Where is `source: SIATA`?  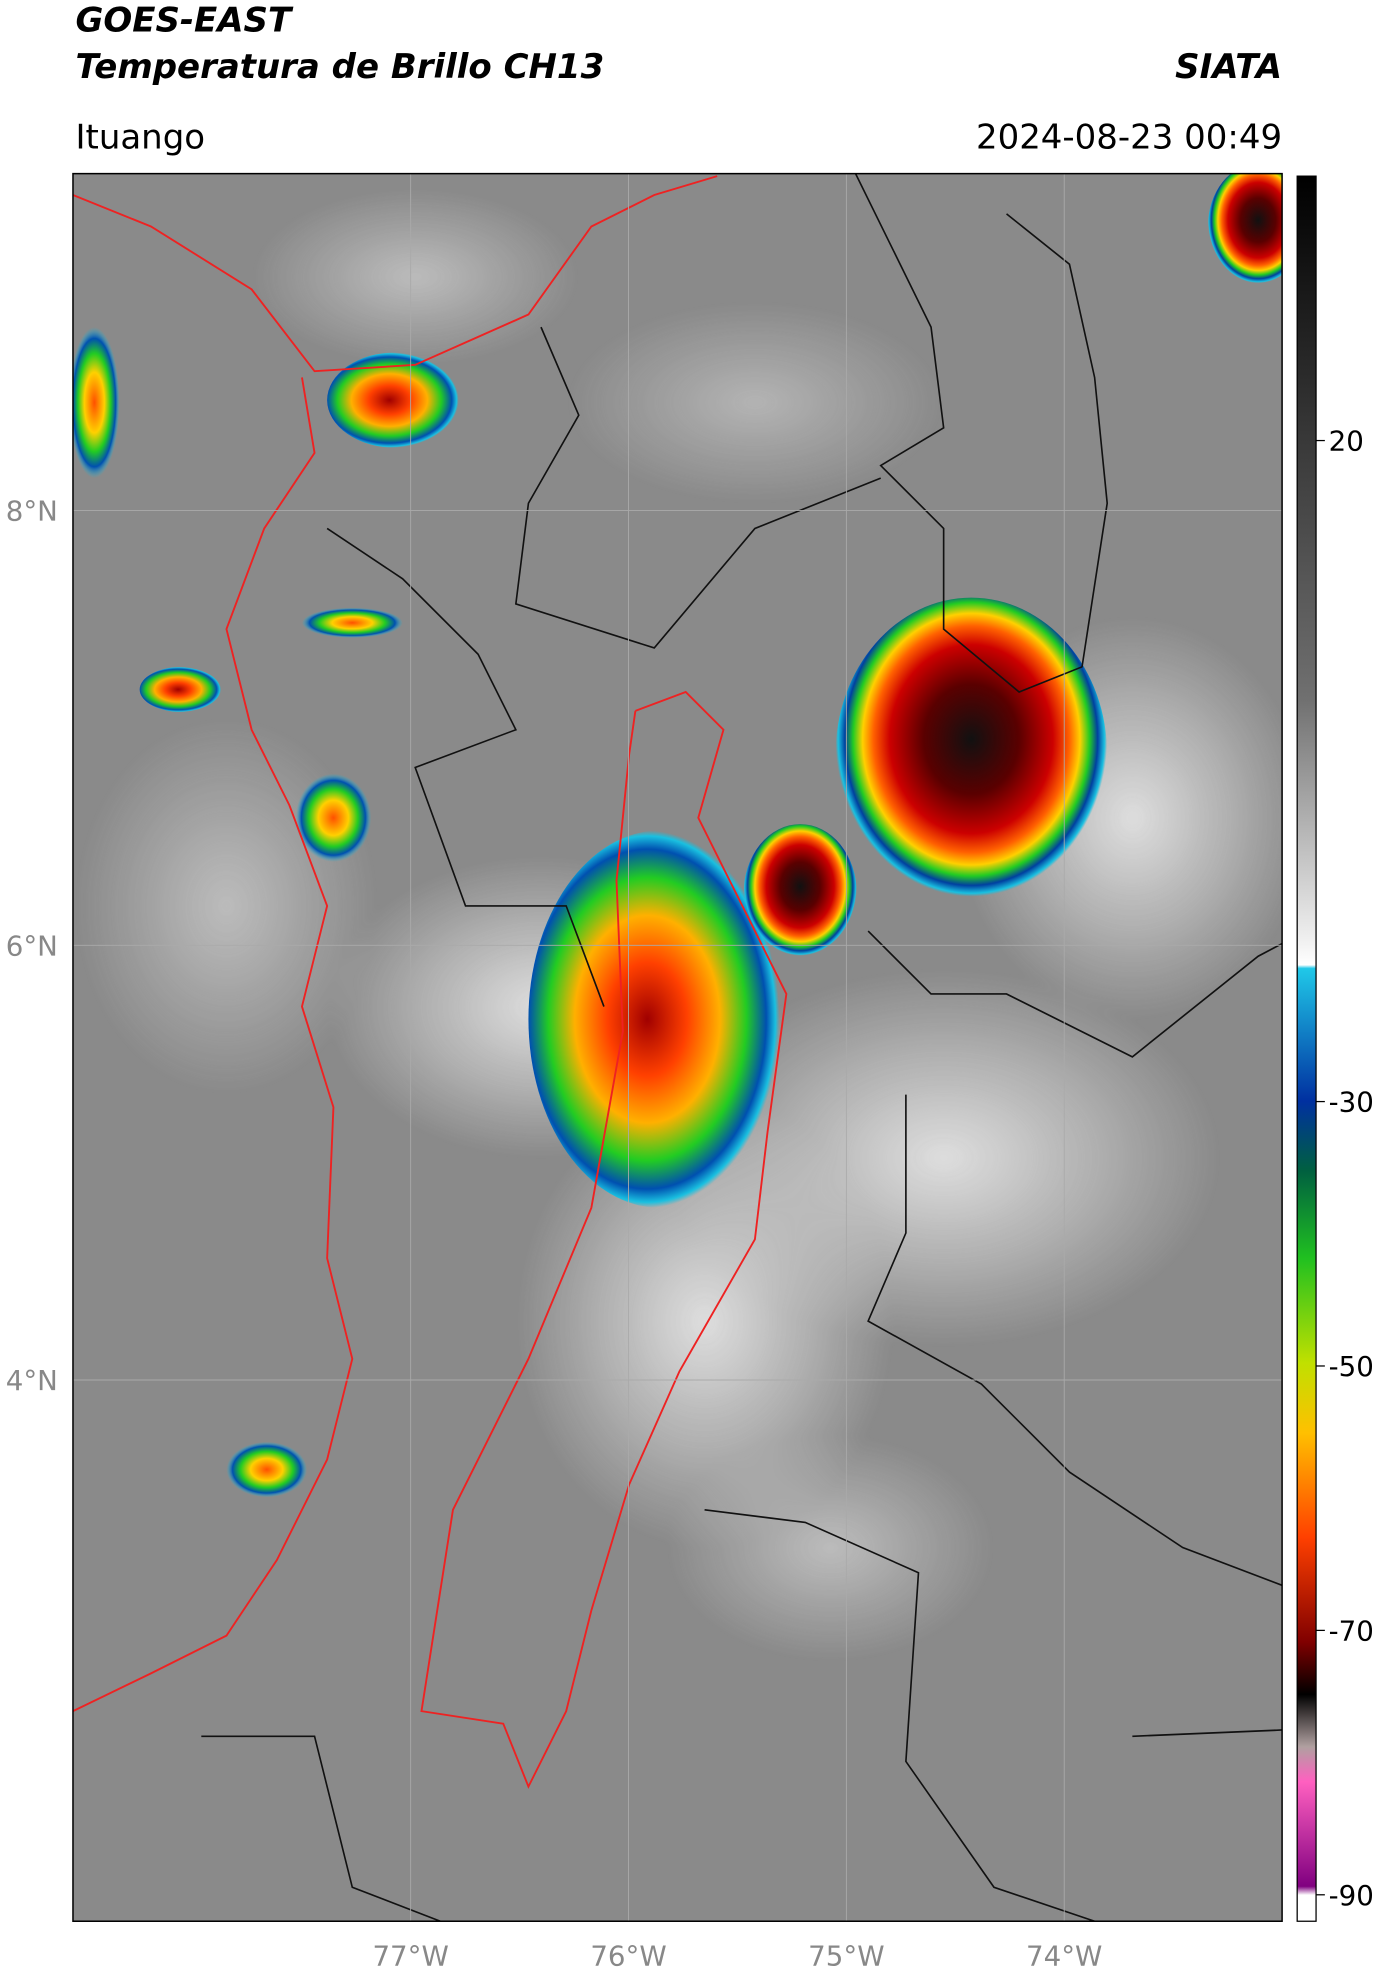 source: SIATA is located at coordinates (1228, 67).